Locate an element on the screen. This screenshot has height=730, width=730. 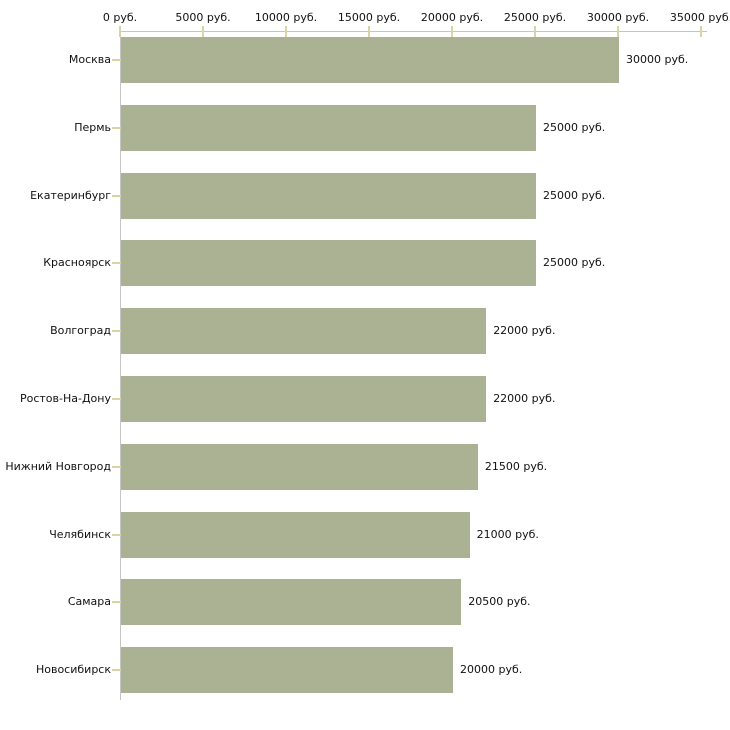
value-label: 20000 руб. is located at coordinates (491, 670).